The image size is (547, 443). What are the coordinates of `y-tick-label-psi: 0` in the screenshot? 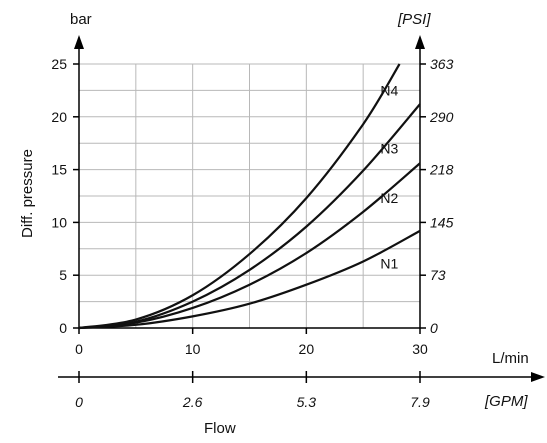 It's located at (434, 328).